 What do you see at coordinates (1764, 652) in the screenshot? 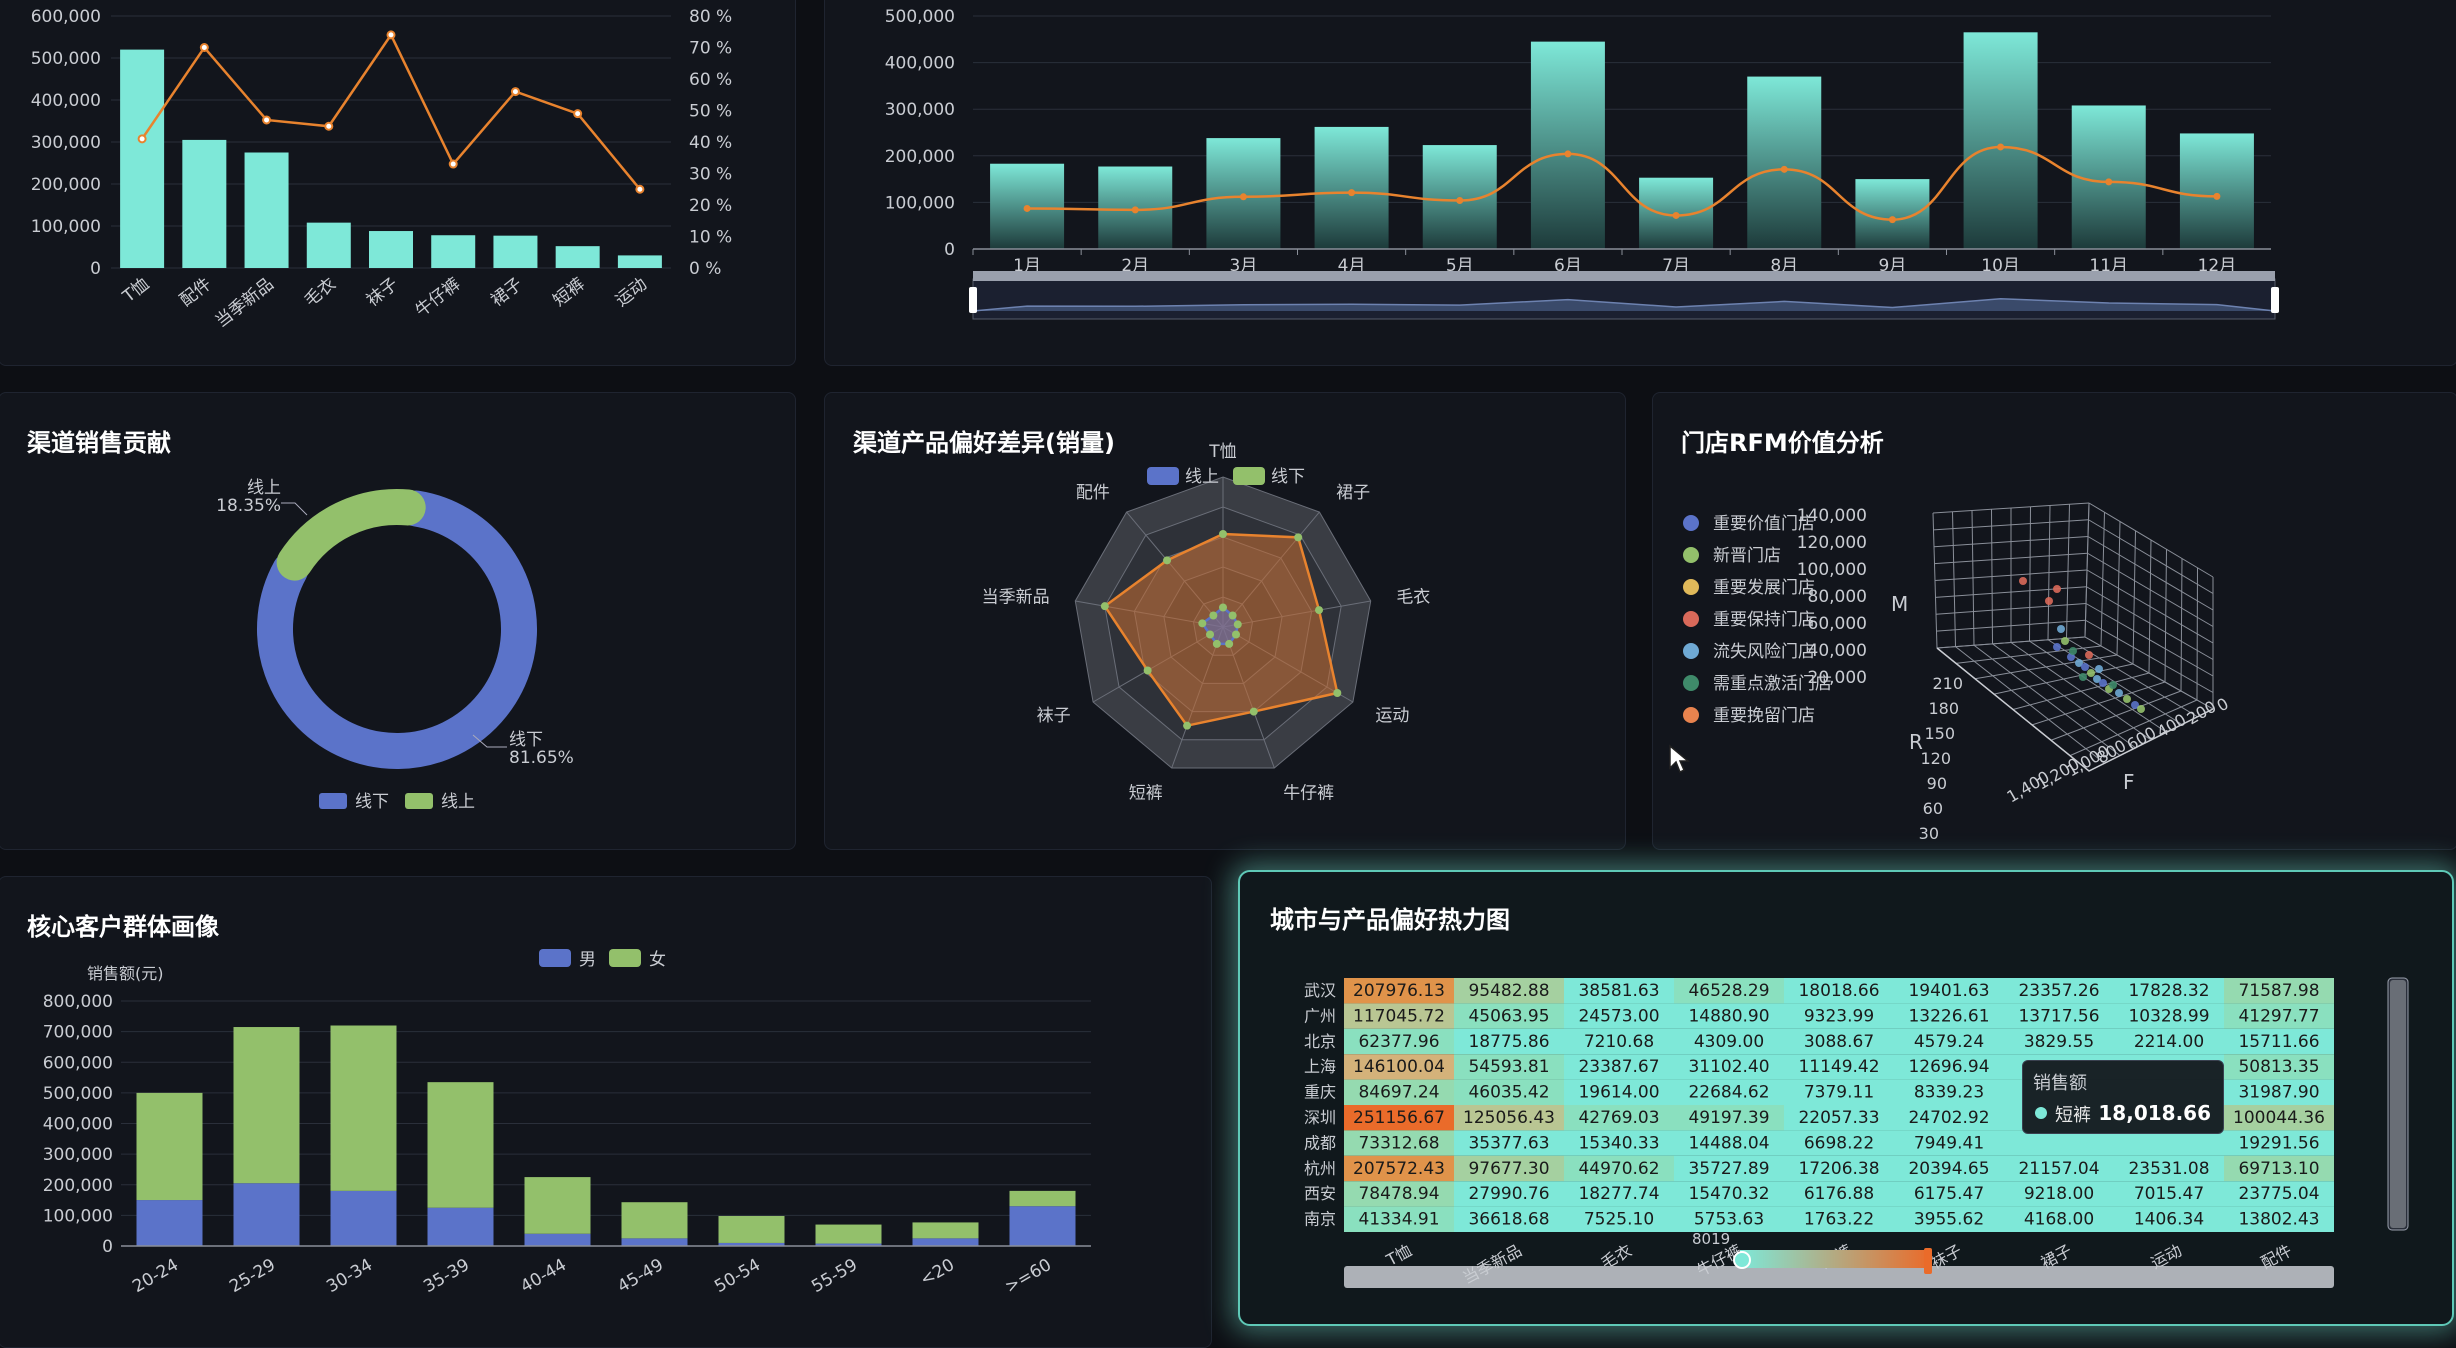
I see `legend-label: 流失风险门店` at bounding box center [1764, 652].